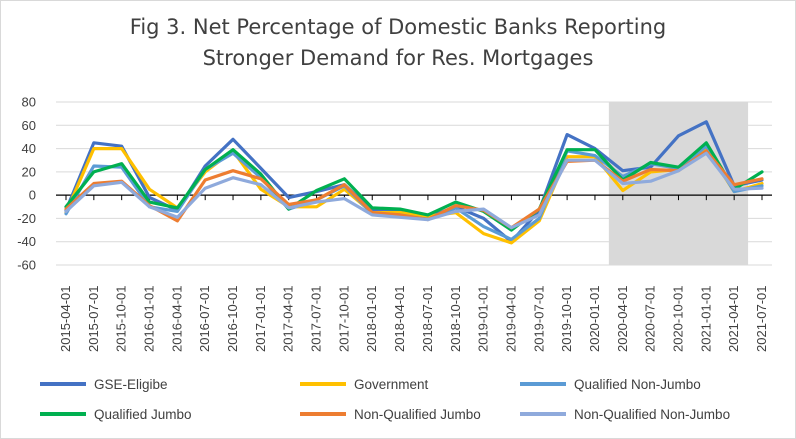  What do you see at coordinates (316, 319) in the screenshot?
I see `x-tick-label: 2017-07-01` at bounding box center [316, 319].